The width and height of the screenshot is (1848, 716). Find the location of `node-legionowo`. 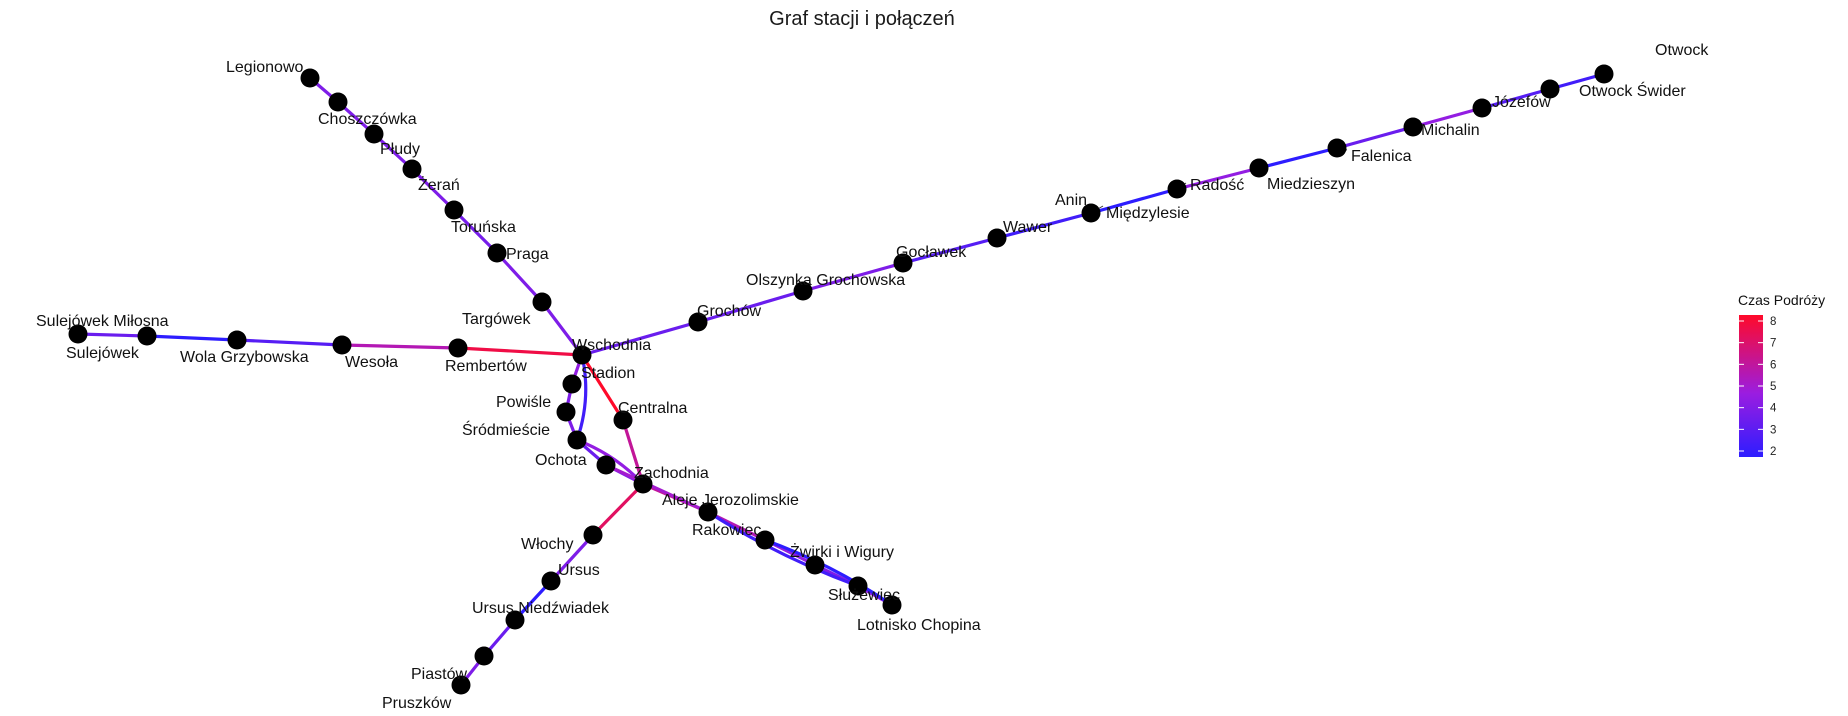

node-legionowo is located at coordinates (310, 78).